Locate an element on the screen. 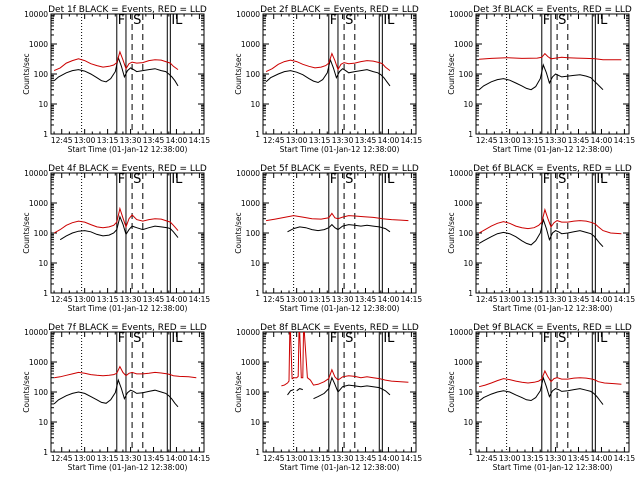  panel-title: Det 6f BLACK = Events, RED = LLD is located at coordinates (552, 169).